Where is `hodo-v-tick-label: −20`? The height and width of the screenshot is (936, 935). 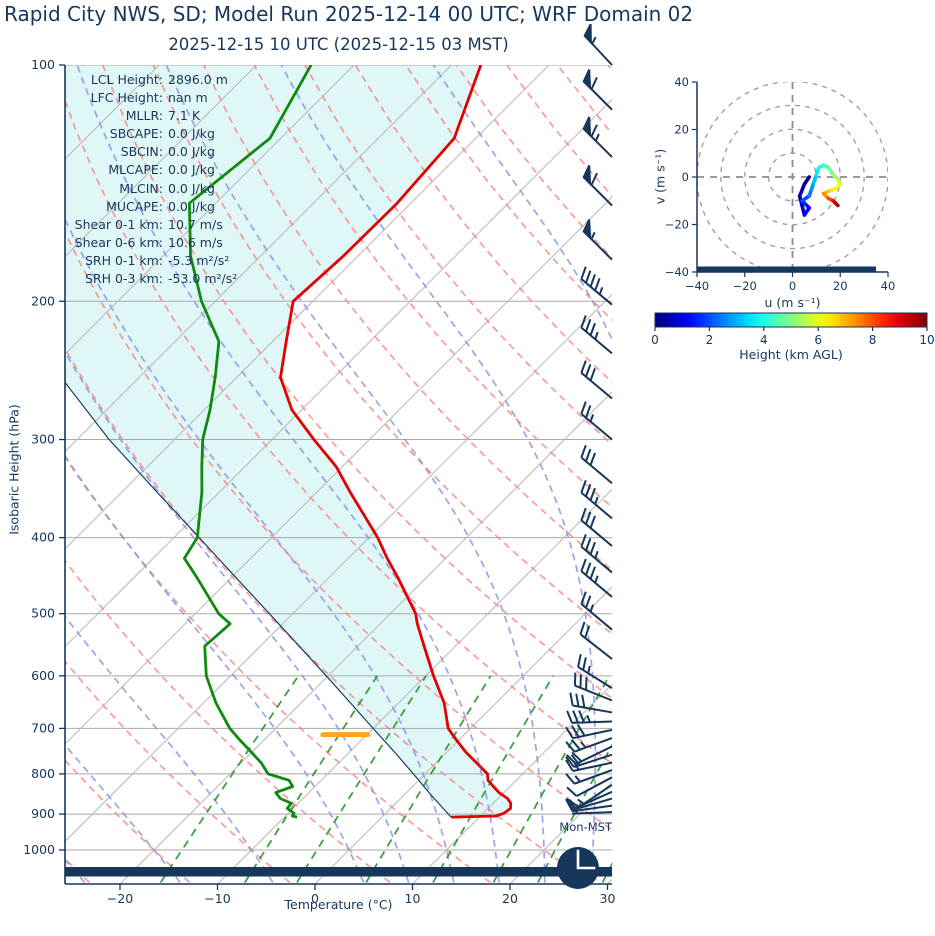
hodo-v-tick-label: −20 is located at coordinates (677, 225).